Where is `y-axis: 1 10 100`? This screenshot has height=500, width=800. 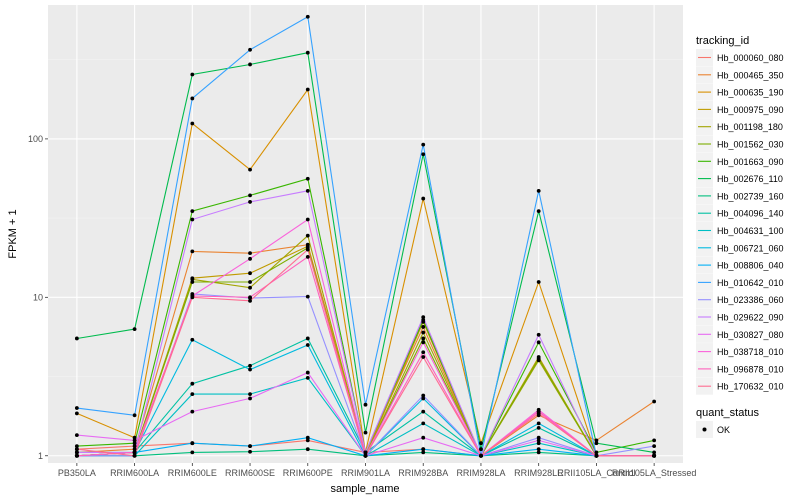 y-axis: 1 10 100 is located at coordinates (38, 297).